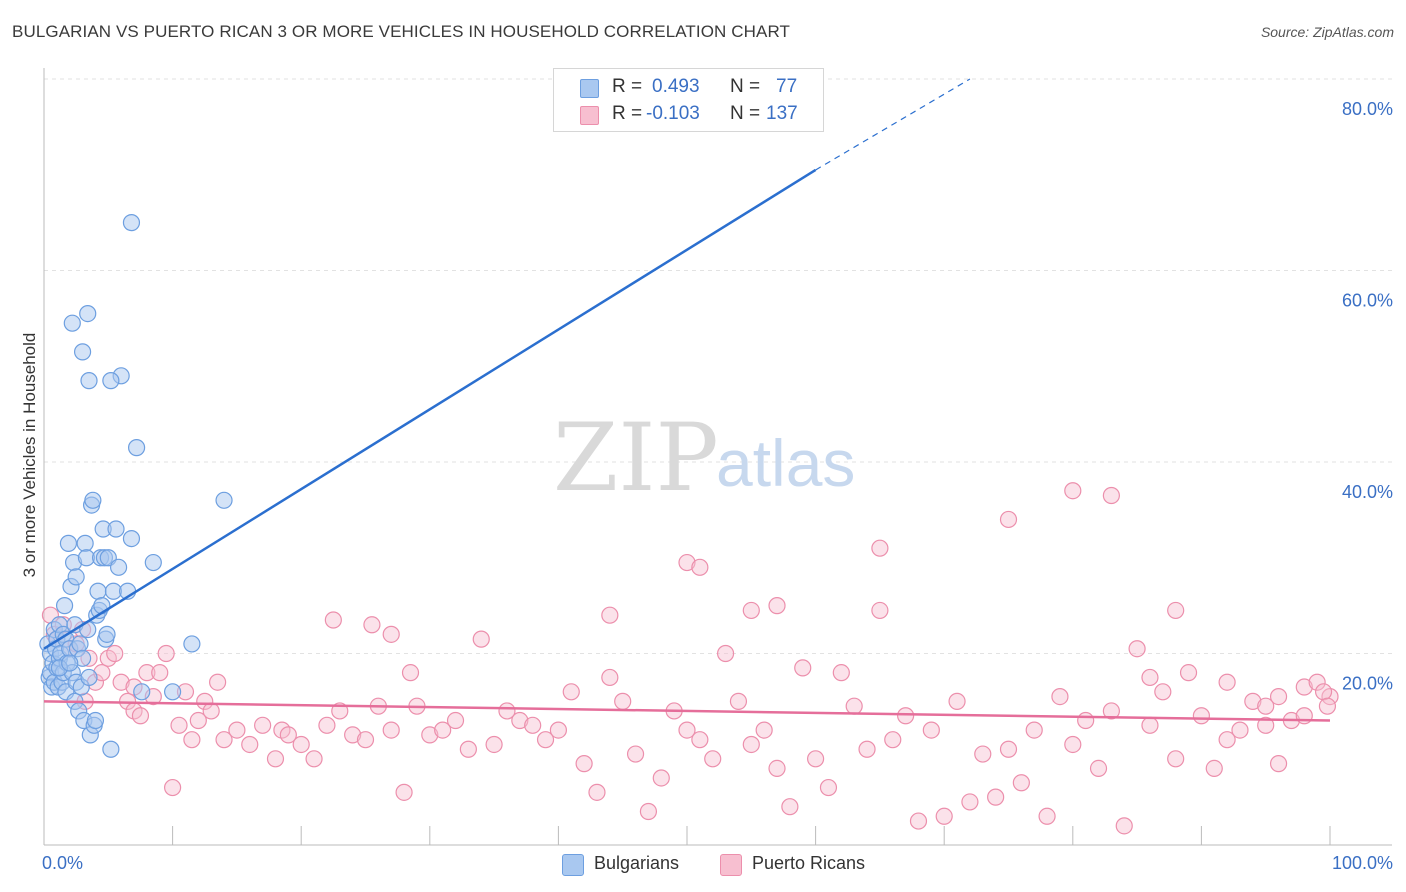 The width and height of the screenshot is (1406, 892). What do you see at coordinates (1367, 492) in the screenshot?
I see `y-tick-label: 40.0%` at bounding box center [1367, 492].